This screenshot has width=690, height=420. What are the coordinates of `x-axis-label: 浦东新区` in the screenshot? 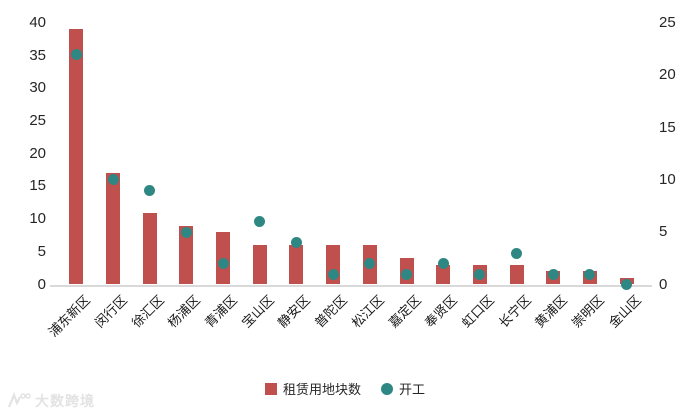 It's located at (69, 316).